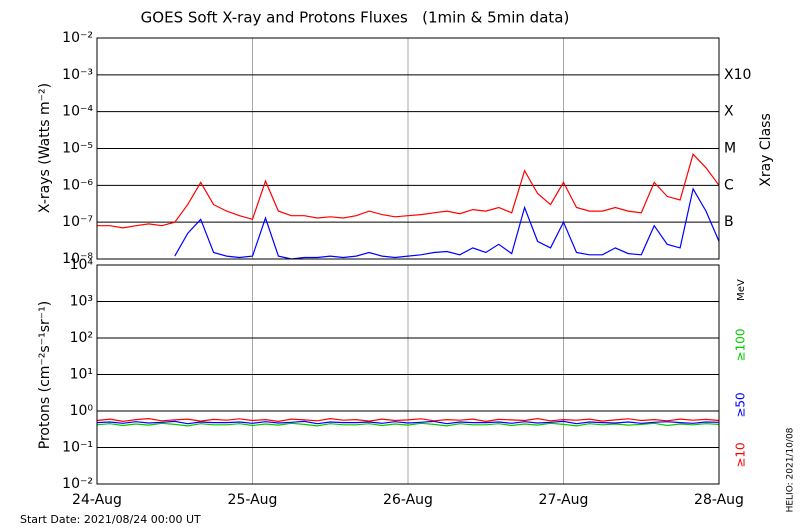  I want to click on y-tick-label: 10⁰, so click(82, 411).